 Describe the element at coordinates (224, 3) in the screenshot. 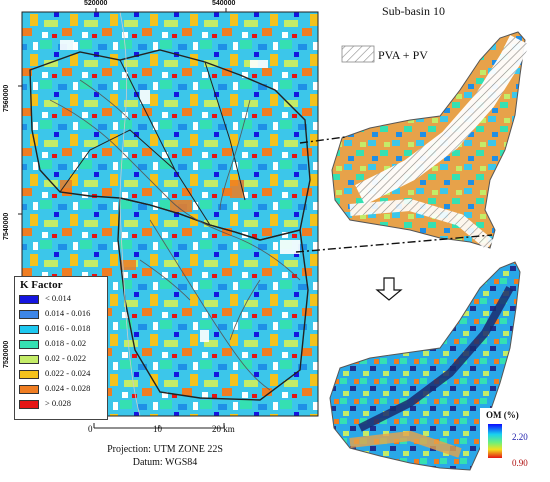

I see `x-tick-label: 540000` at that location.